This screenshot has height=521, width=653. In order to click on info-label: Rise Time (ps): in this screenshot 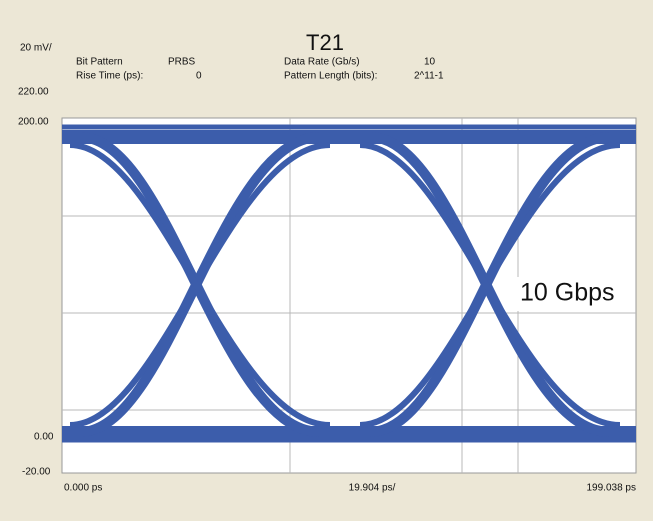, I will do `click(109, 76)`.